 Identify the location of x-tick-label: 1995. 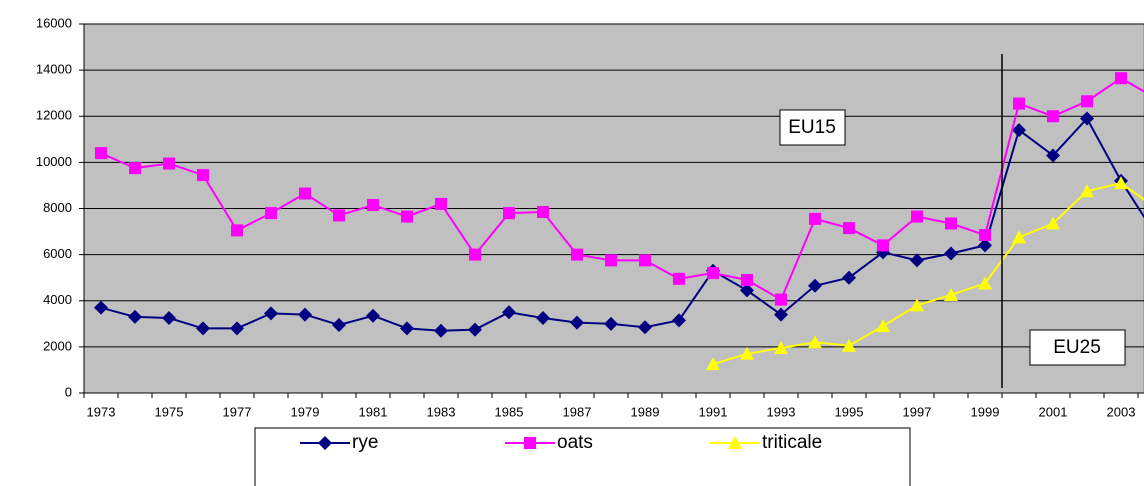
(849, 411).